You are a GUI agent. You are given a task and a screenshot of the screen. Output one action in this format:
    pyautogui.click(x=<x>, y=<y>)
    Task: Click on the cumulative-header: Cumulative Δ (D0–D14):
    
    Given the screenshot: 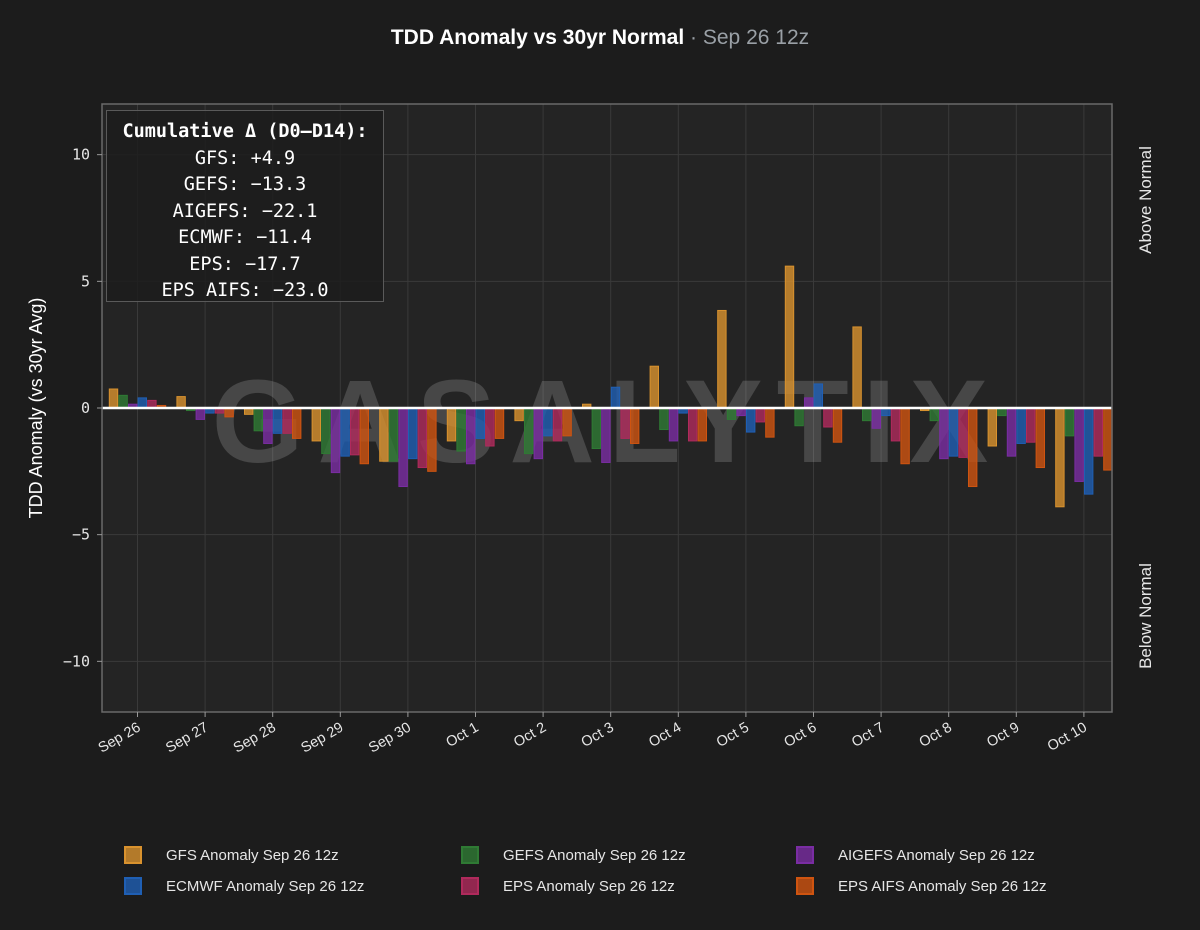 What is the action you would take?
    pyautogui.click(x=245, y=131)
    